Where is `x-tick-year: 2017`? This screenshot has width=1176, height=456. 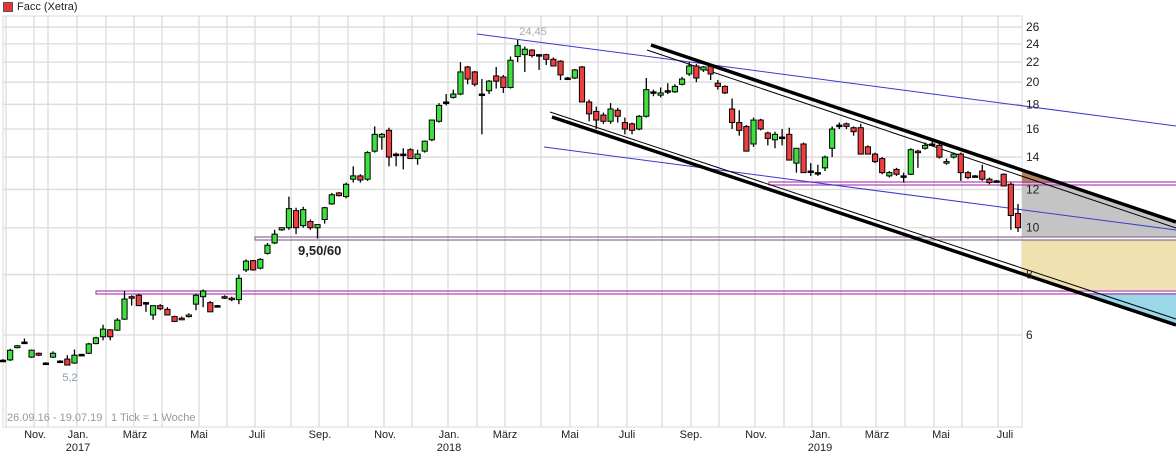
x-tick-year: 2017 is located at coordinates (78, 448).